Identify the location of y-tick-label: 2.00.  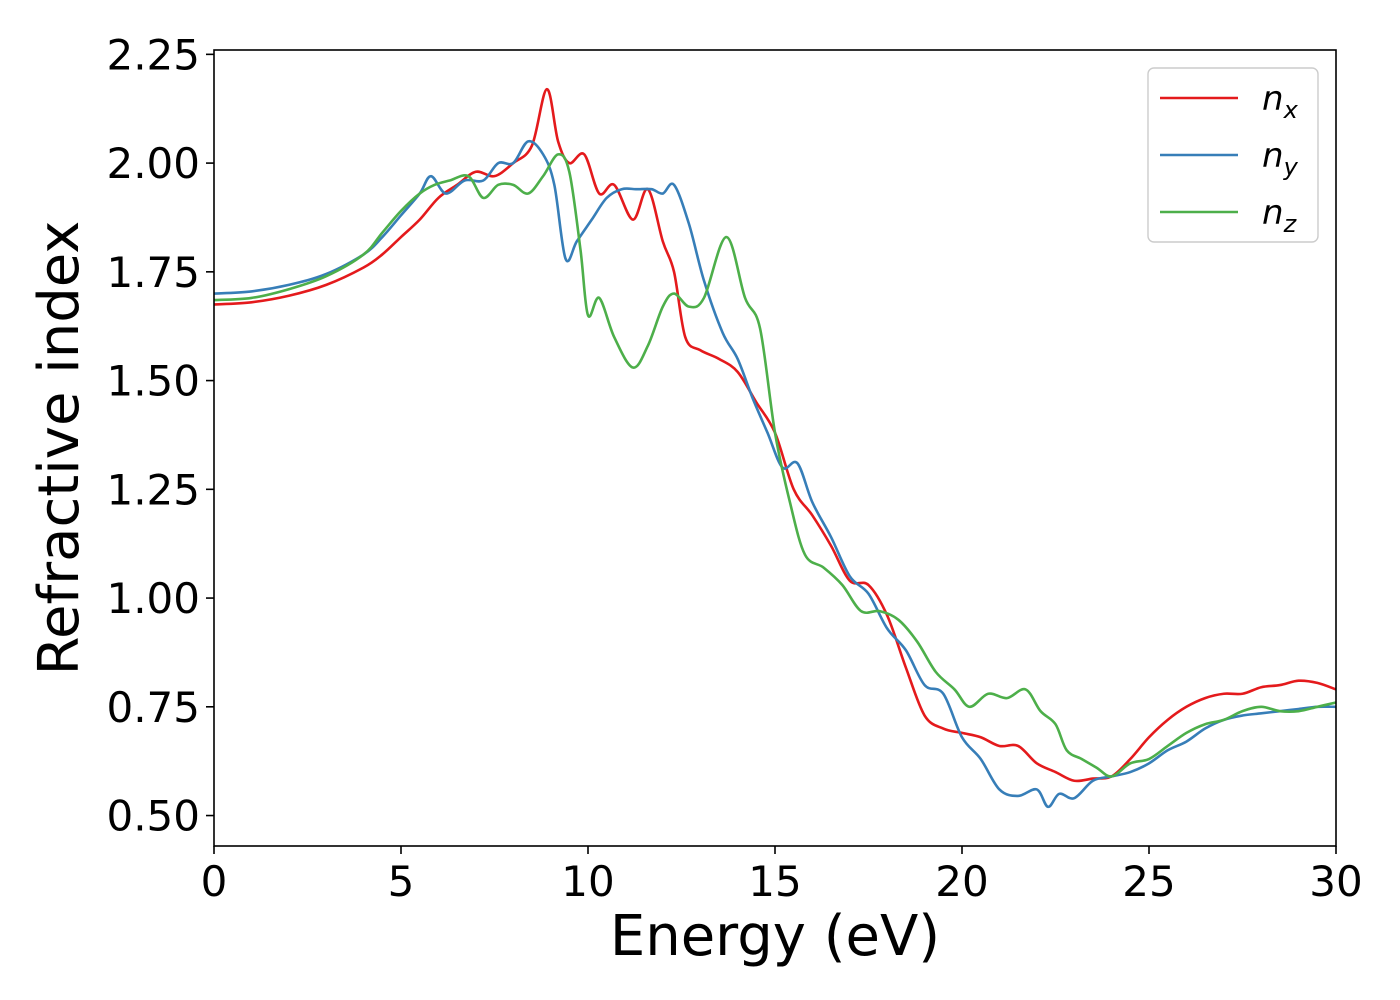
(153, 163).